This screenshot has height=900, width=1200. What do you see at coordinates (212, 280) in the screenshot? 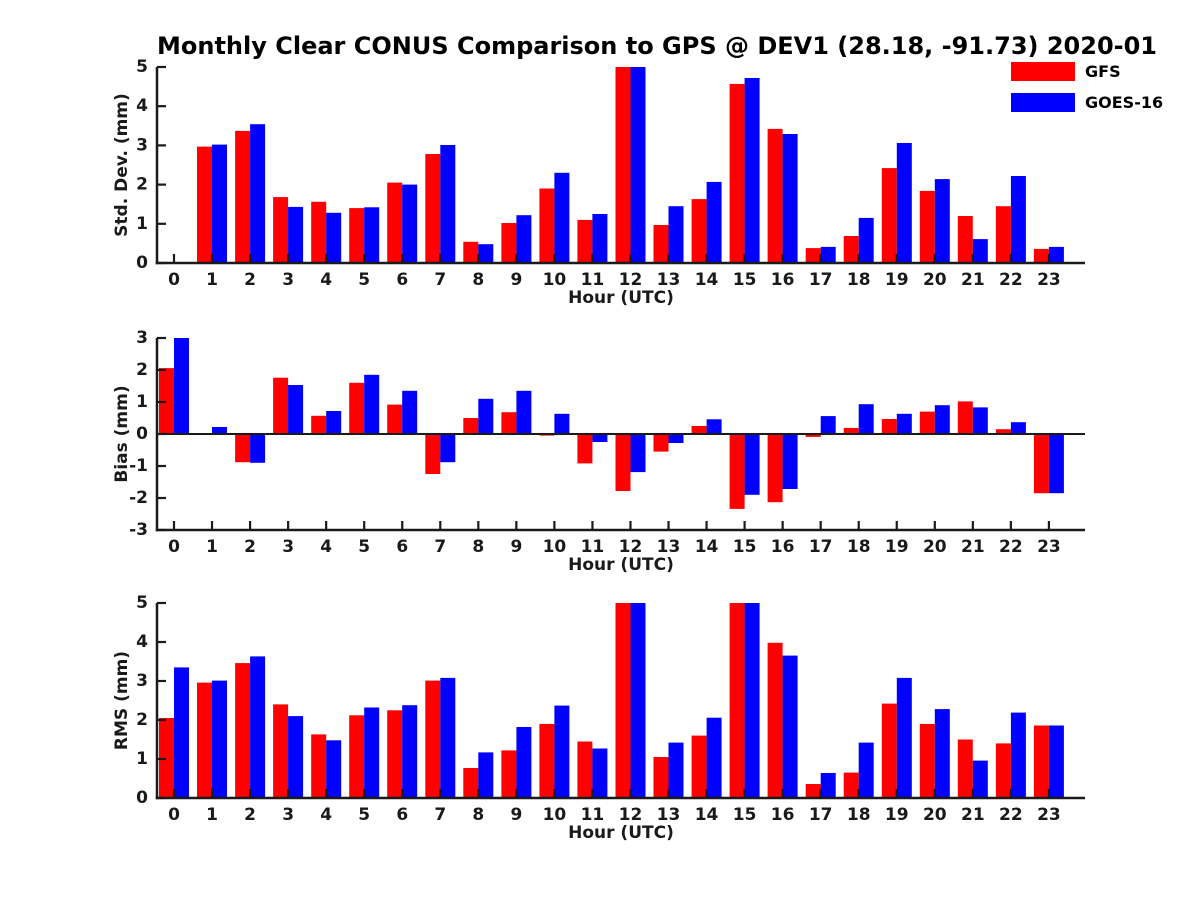
I see `x-tick-label: 1` at bounding box center [212, 280].